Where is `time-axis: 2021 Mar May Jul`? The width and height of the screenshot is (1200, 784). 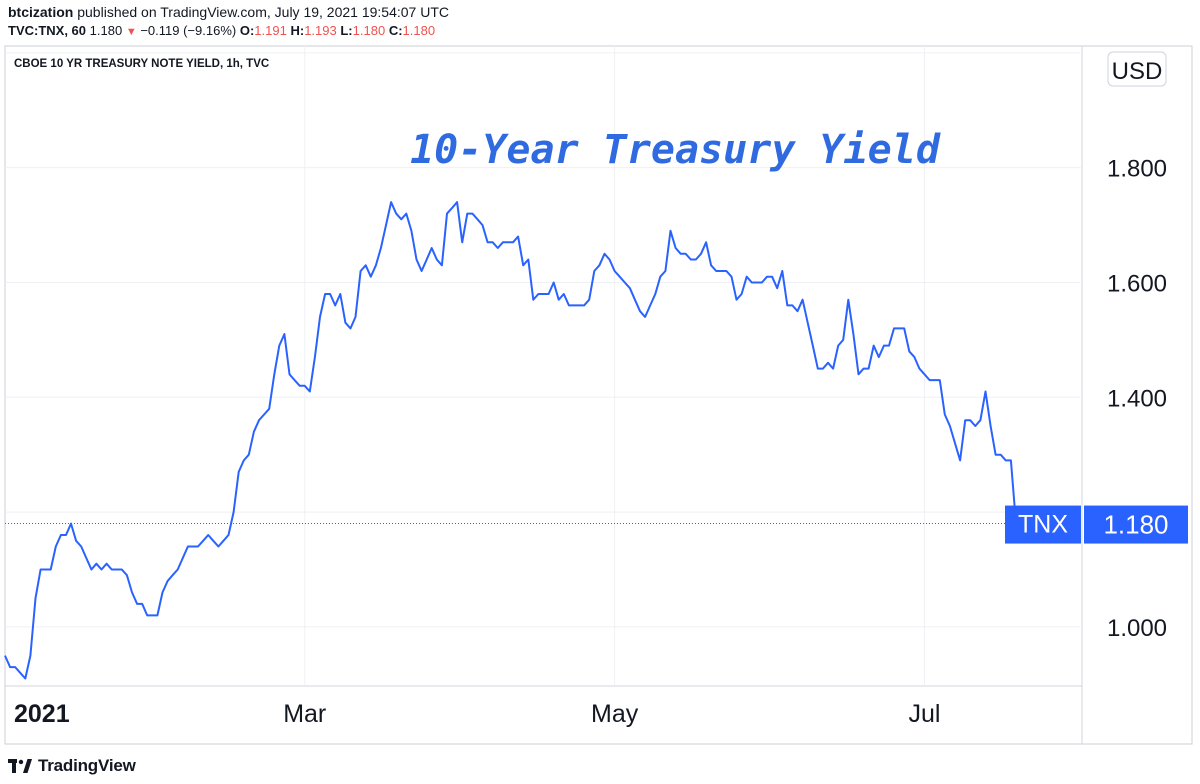
time-axis: 2021 Mar May Jul is located at coordinates (477, 714).